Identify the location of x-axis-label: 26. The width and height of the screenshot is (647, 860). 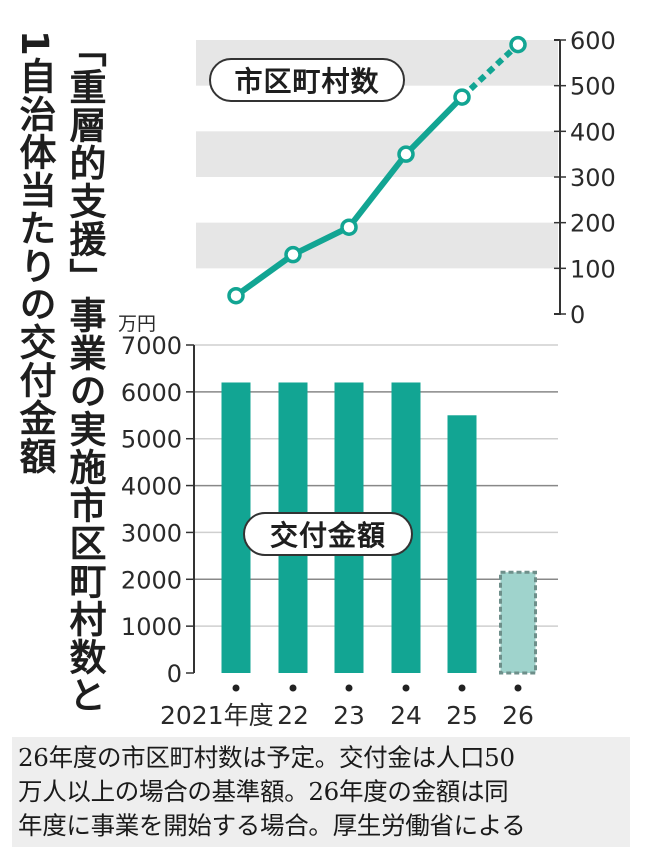
(518, 715).